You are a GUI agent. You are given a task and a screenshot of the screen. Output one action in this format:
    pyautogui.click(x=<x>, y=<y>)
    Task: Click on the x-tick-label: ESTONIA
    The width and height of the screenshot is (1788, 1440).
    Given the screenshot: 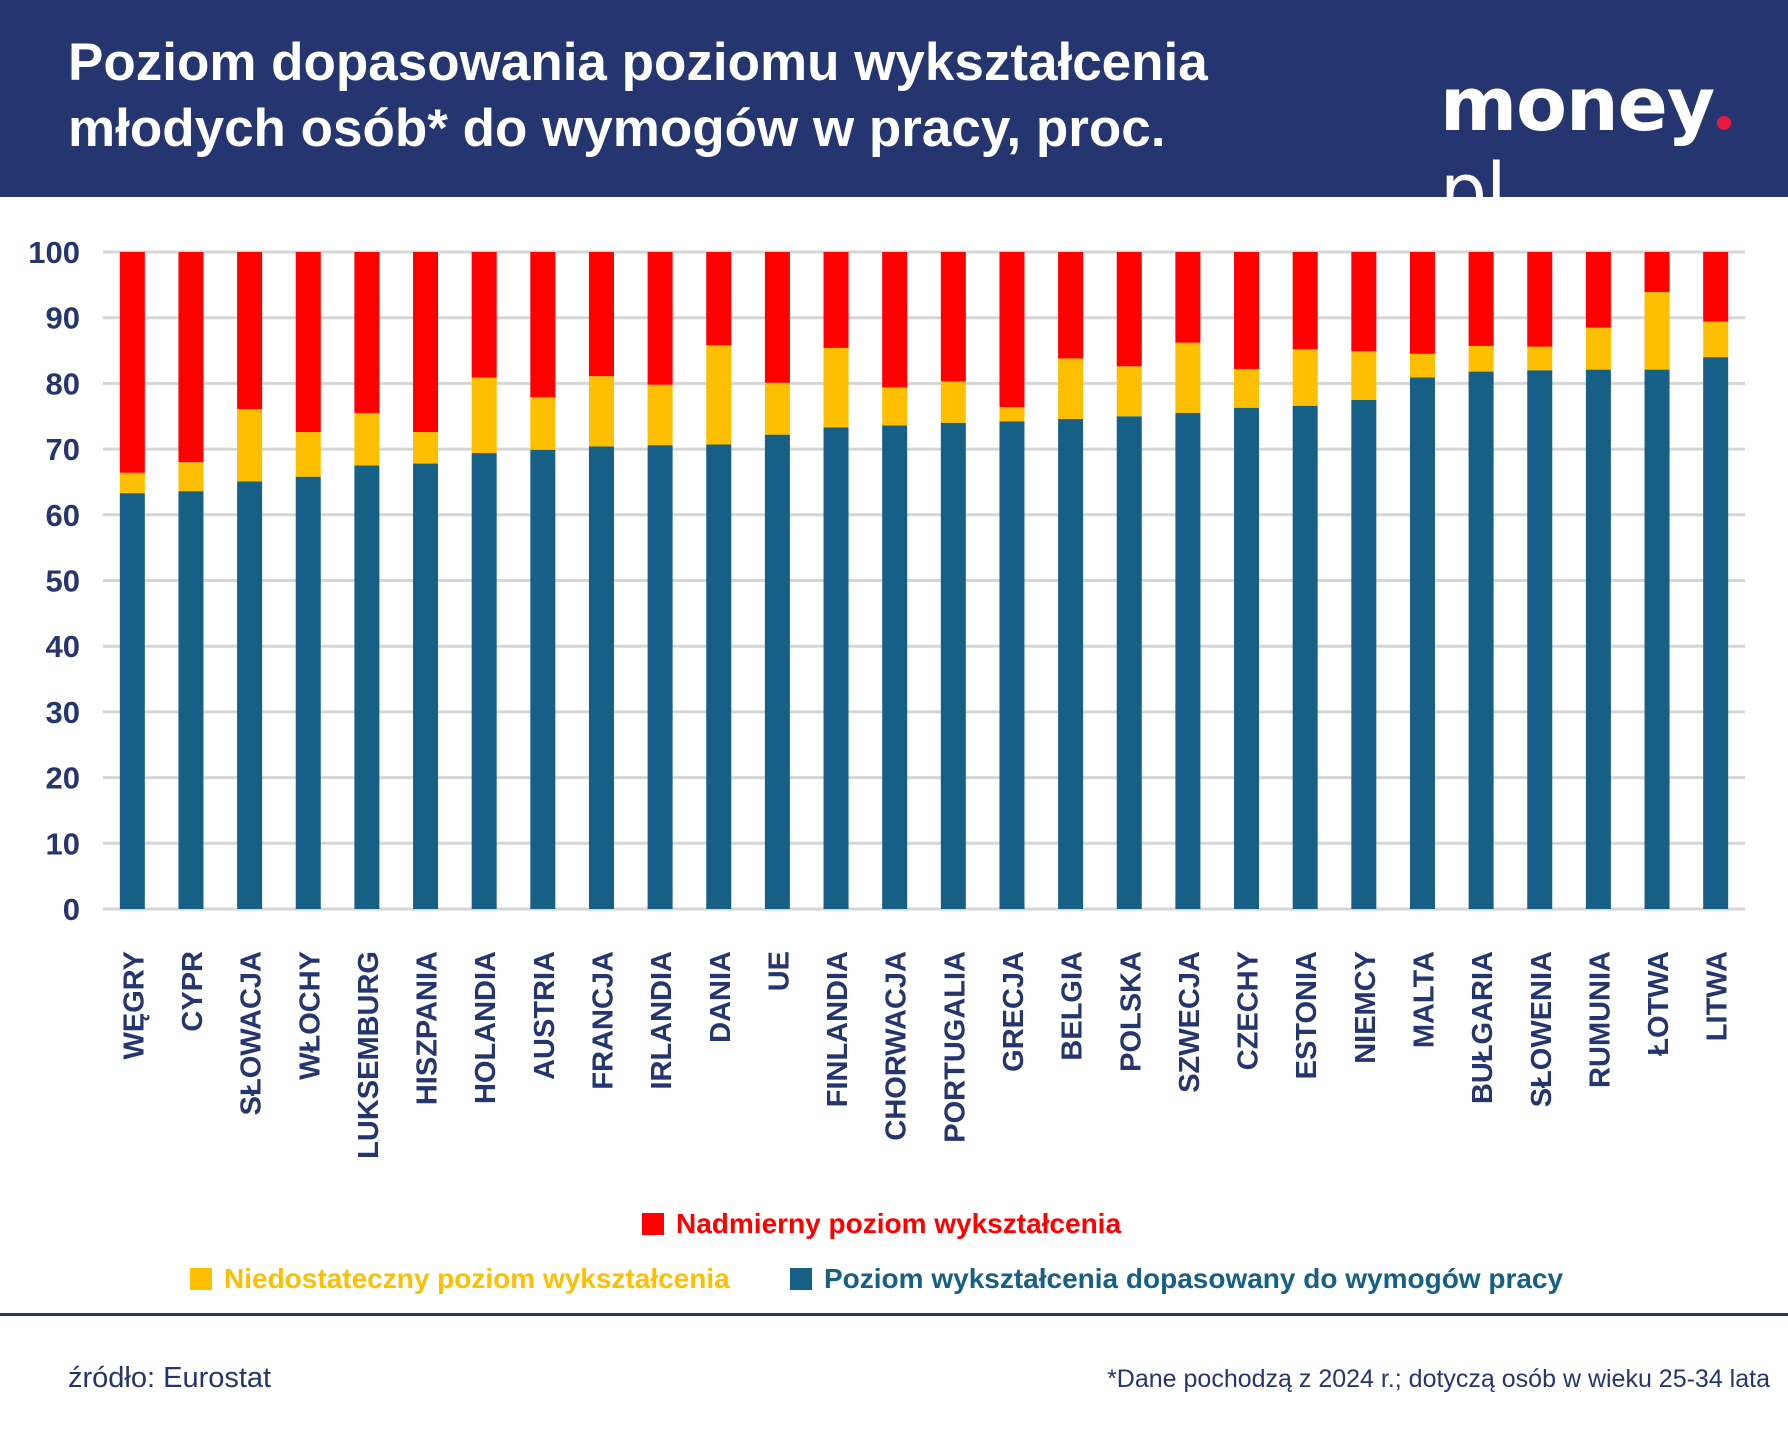 What is the action you would take?
    pyautogui.click(x=1307, y=1015)
    